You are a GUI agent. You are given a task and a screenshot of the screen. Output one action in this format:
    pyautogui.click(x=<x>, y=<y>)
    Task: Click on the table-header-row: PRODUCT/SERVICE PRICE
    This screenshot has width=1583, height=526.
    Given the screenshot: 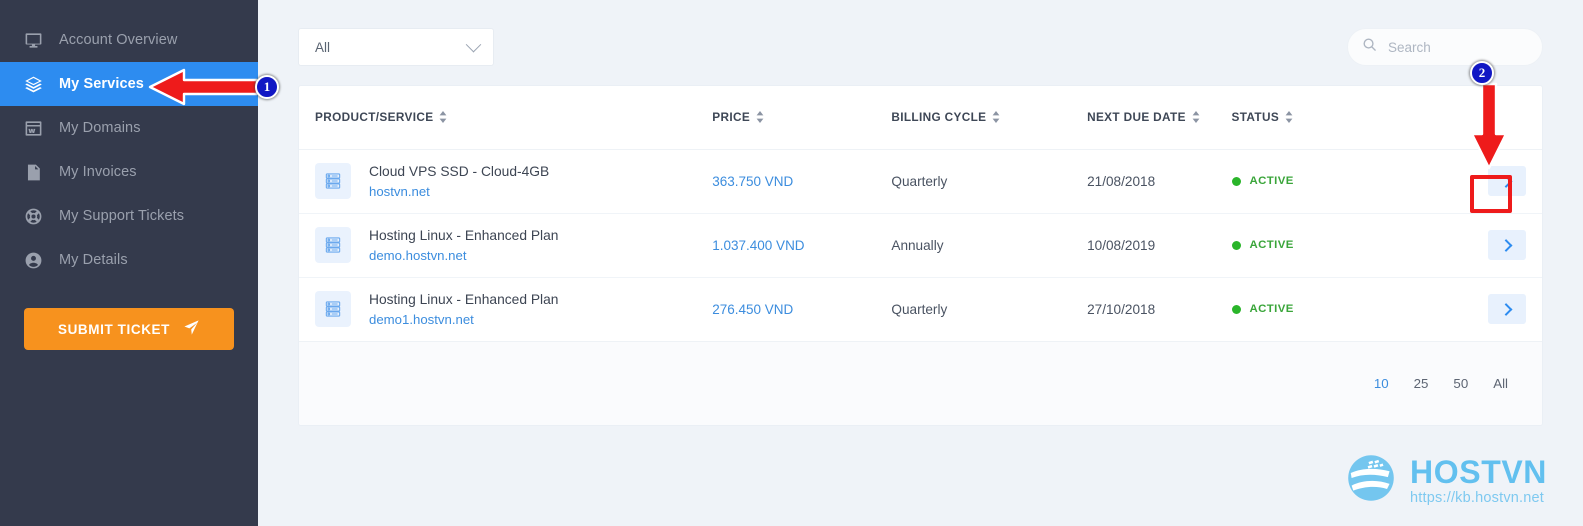 What is the action you would take?
    pyautogui.click(x=920, y=118)
    